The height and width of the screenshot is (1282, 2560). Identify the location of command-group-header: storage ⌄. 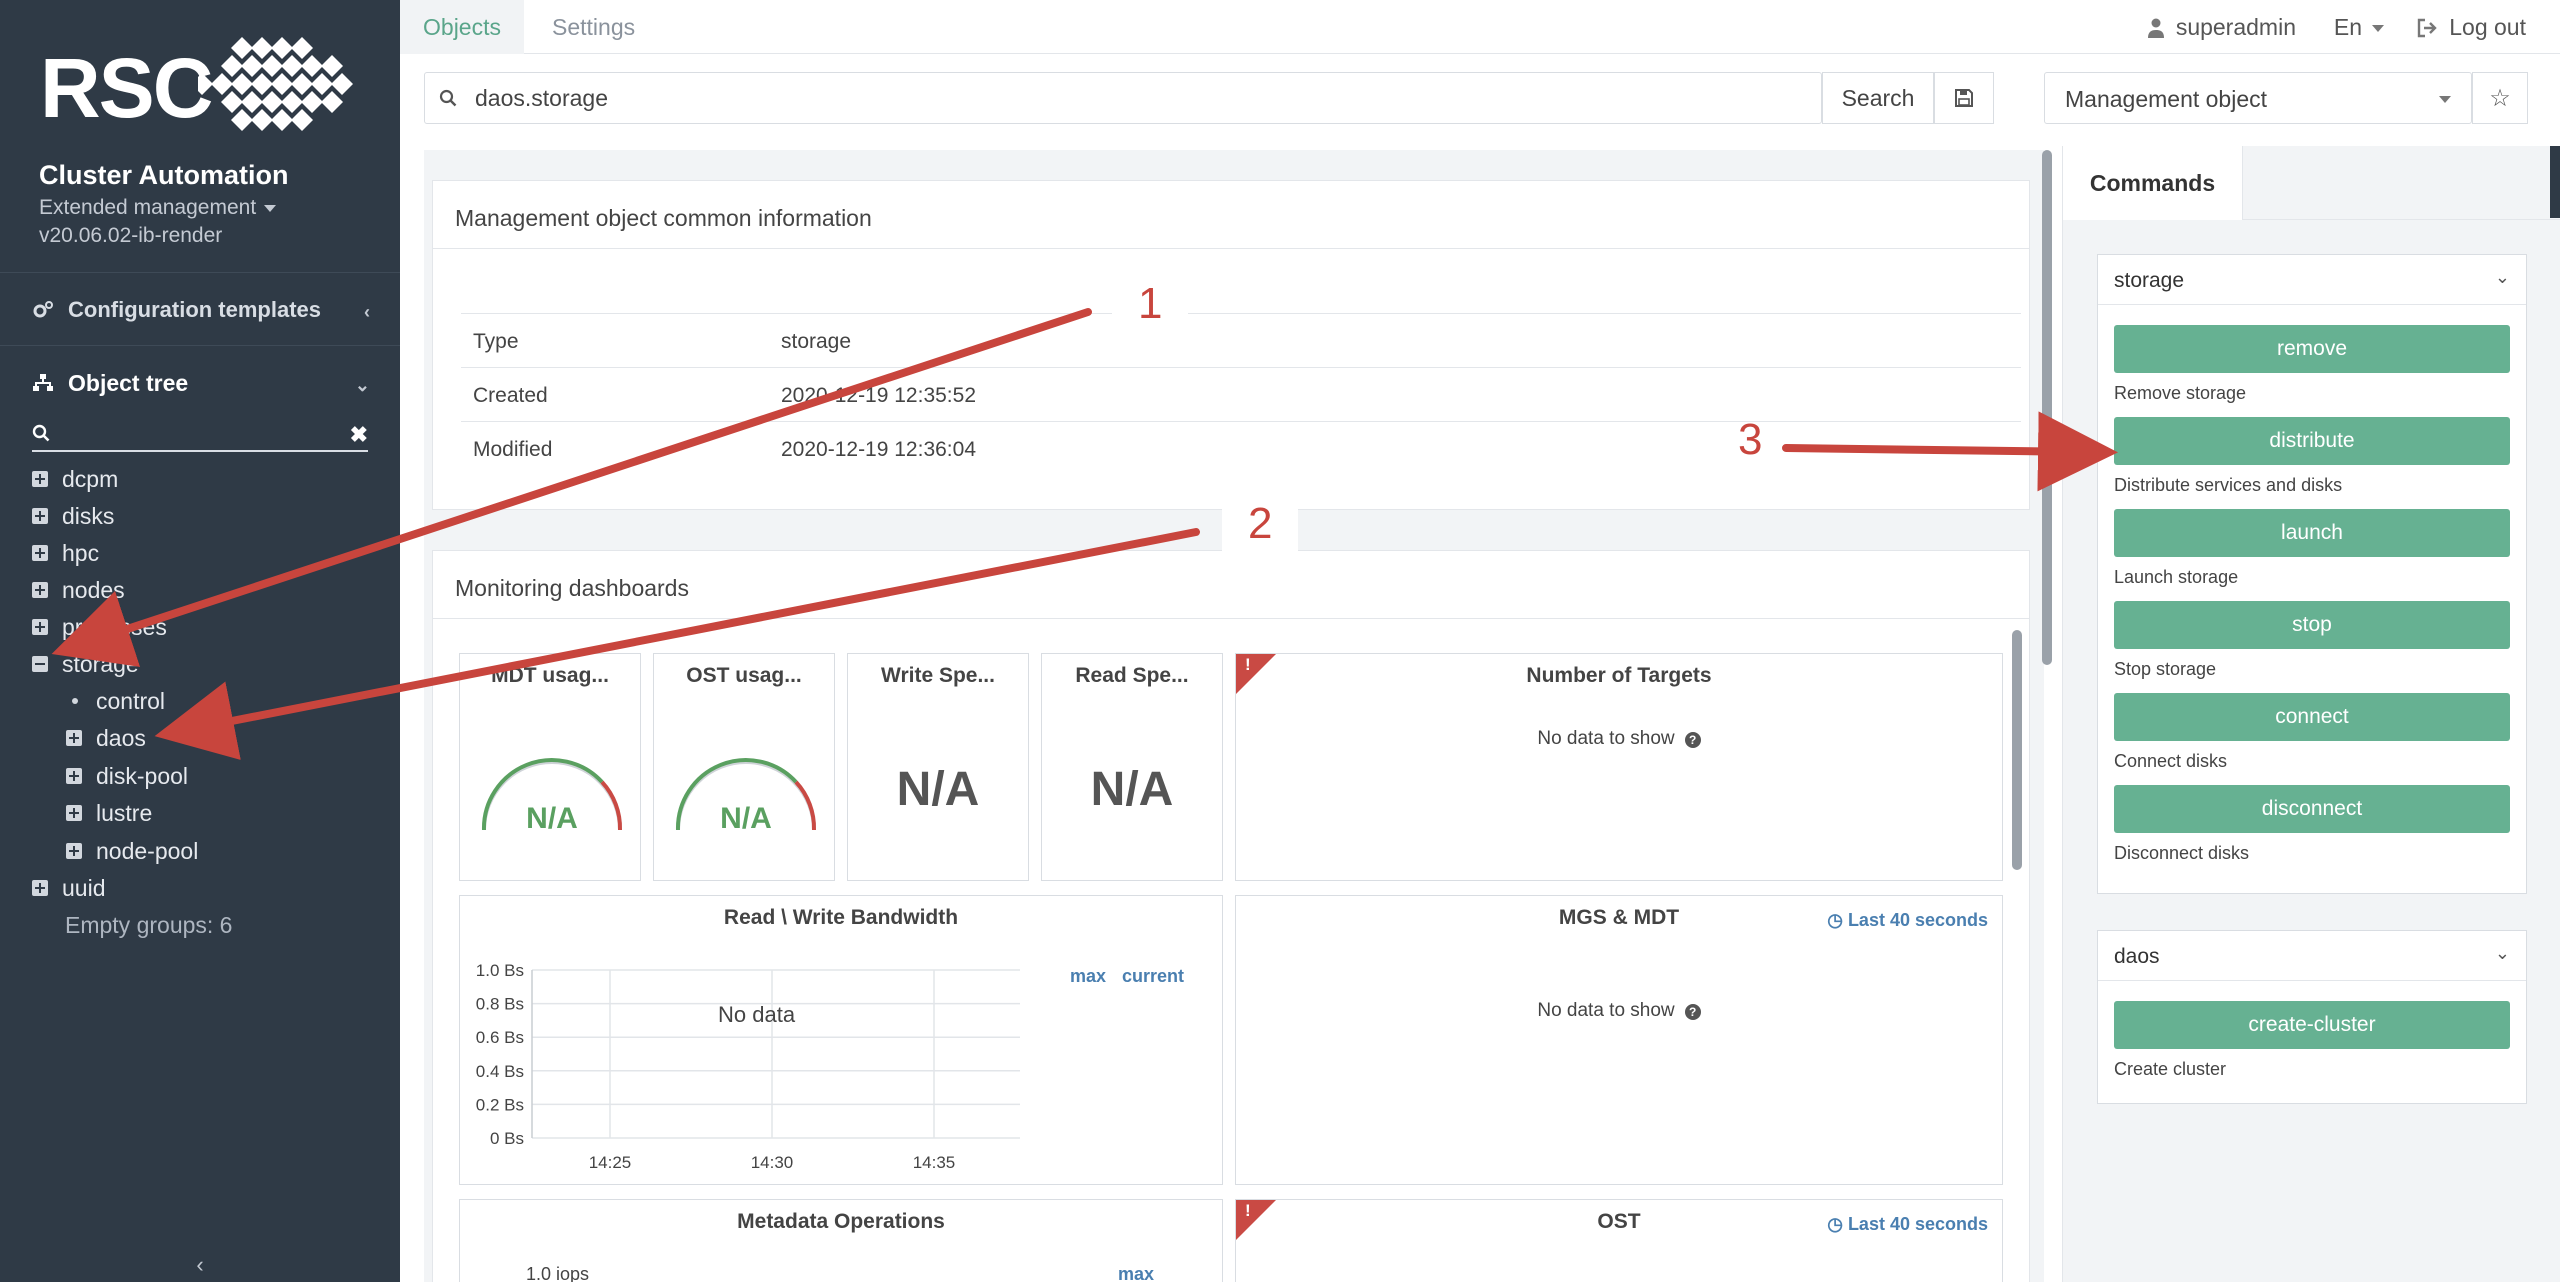
(2312, 280).